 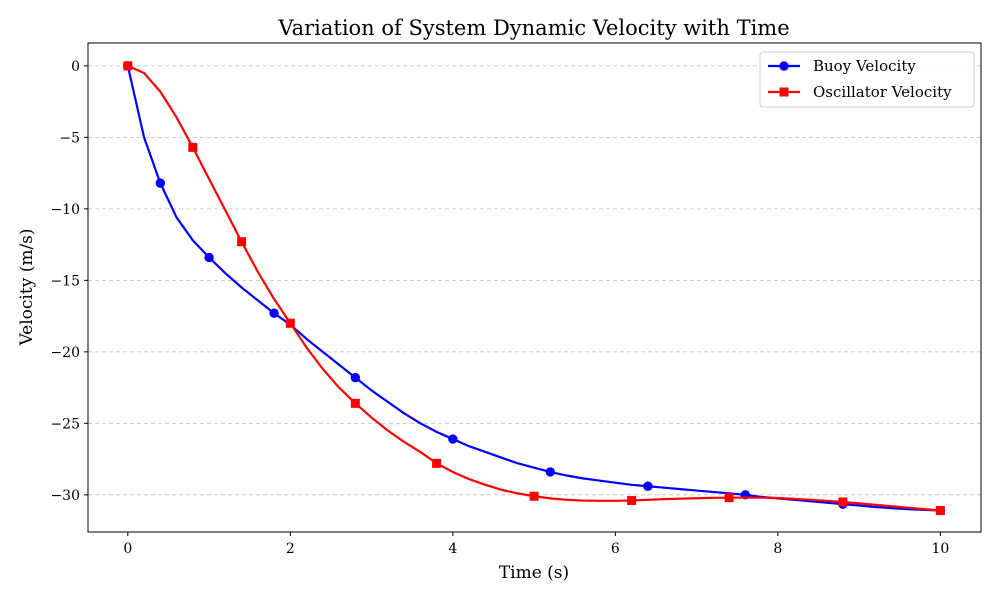 What do you see at coordinates (65, 210) in the screenshot?
I see `y-tick-label: −10` at bounding box center [65, 210].